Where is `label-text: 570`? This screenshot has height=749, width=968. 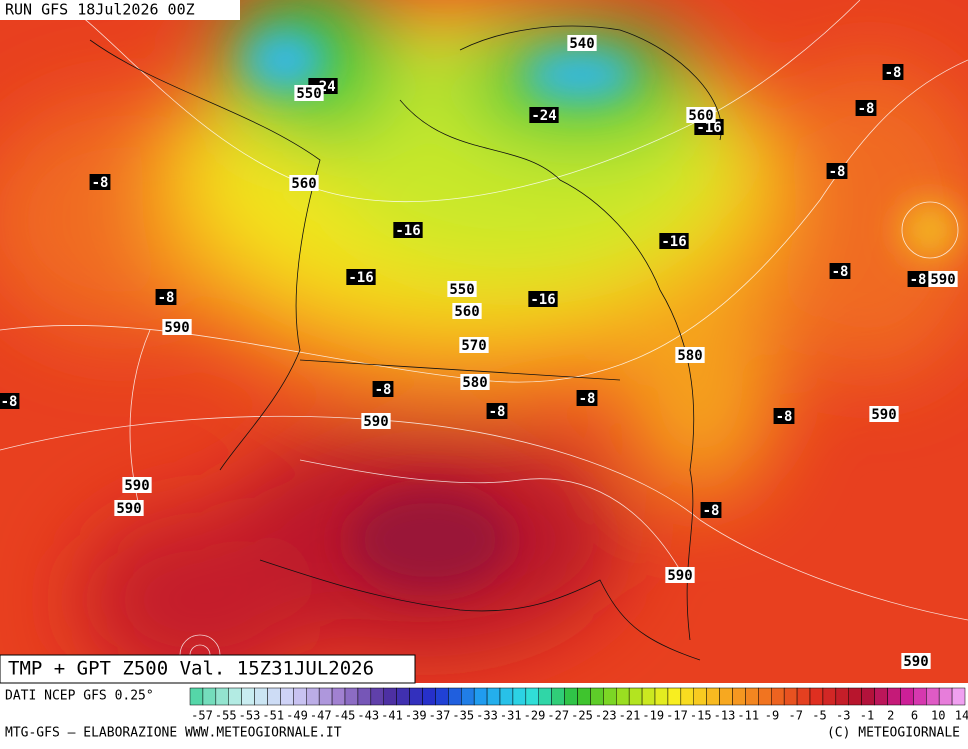 label-text: 570 is located at coordinates (473, 346).